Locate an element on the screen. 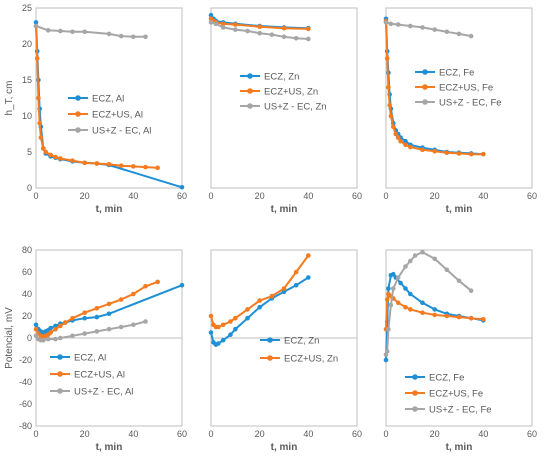  chart-panel-bottom-middle: 0 20 40 60 t, min ECZ, Zn ECZ+US, Zn is located at coordinates (285, 351).